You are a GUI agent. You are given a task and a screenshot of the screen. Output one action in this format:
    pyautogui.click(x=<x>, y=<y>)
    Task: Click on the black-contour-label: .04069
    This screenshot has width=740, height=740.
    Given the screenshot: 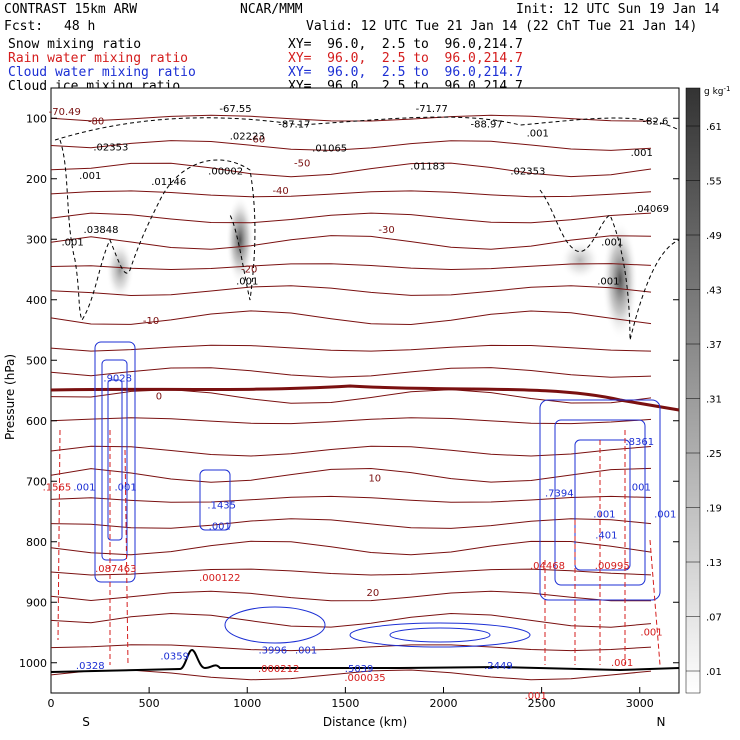 What is the action you would take?
    pyautogui.click(x=651, y=209)
    